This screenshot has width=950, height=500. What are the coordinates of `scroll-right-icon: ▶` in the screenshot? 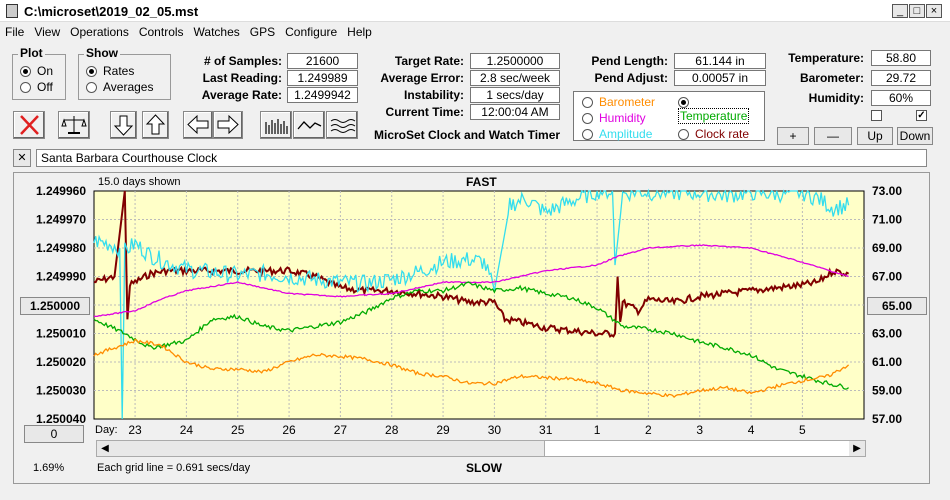 It's located at (857, 448).